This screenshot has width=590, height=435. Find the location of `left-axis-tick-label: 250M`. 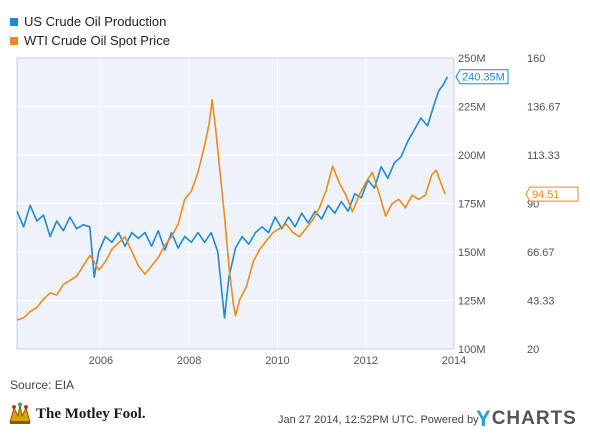

left-axis-tick-label: 250M is located at coordinates (472, 59).